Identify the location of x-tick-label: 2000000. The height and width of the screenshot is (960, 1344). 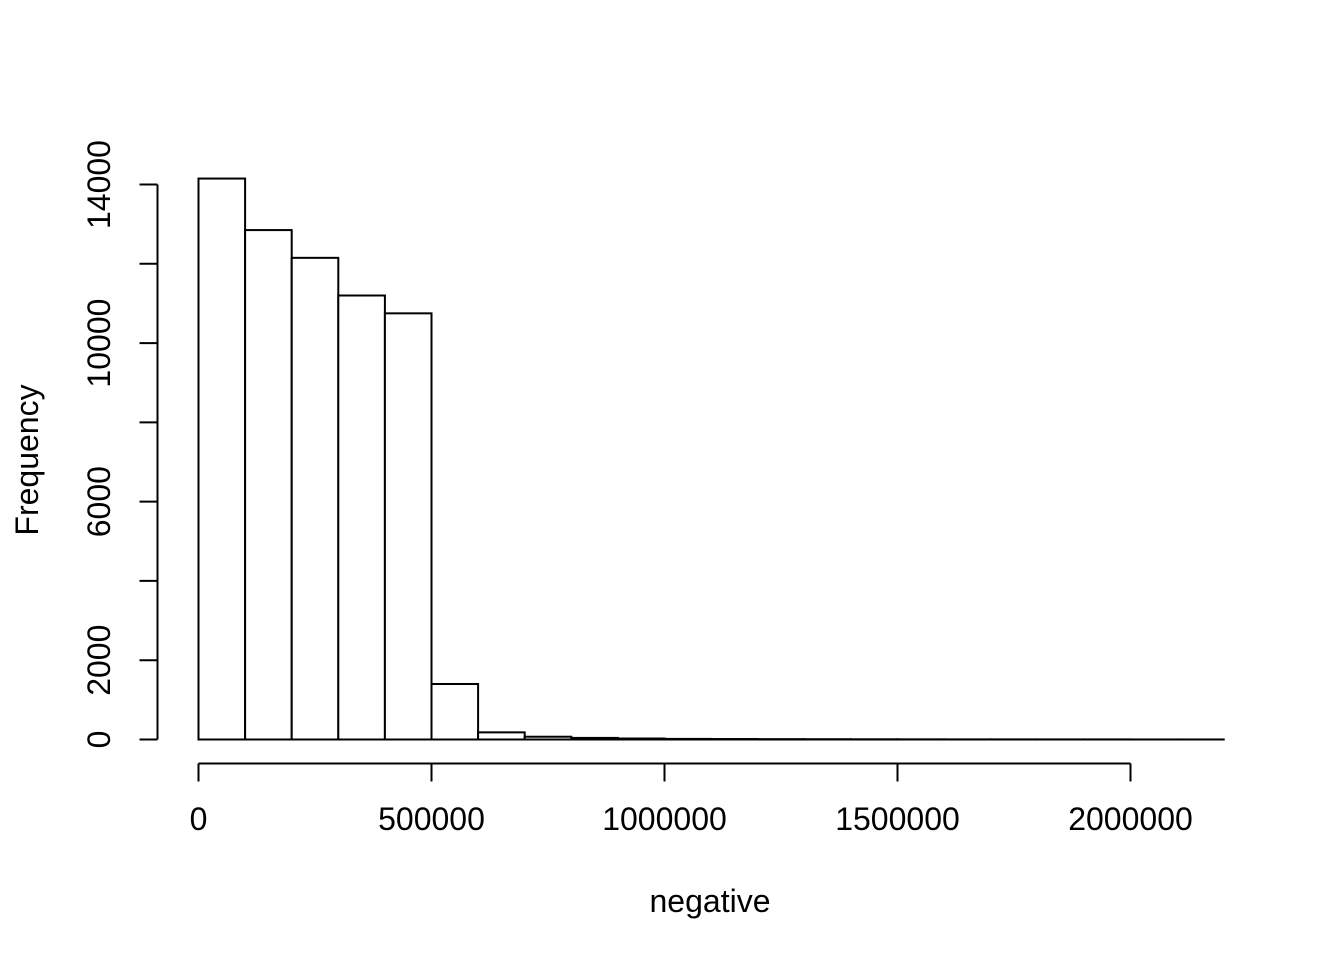
(1130, 819).